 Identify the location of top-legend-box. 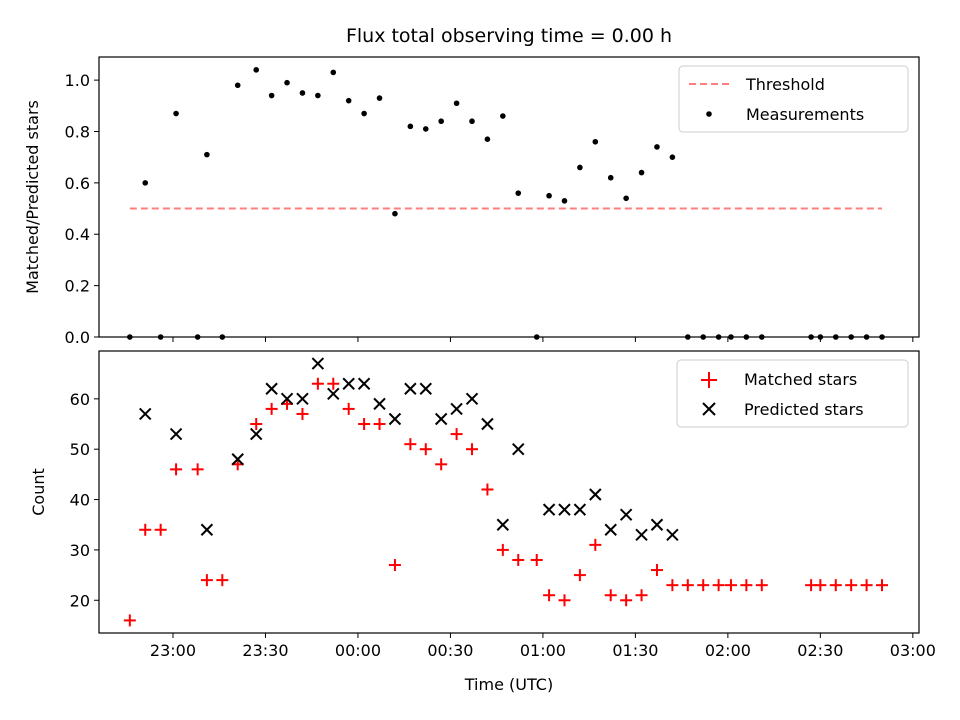
(793, 99).